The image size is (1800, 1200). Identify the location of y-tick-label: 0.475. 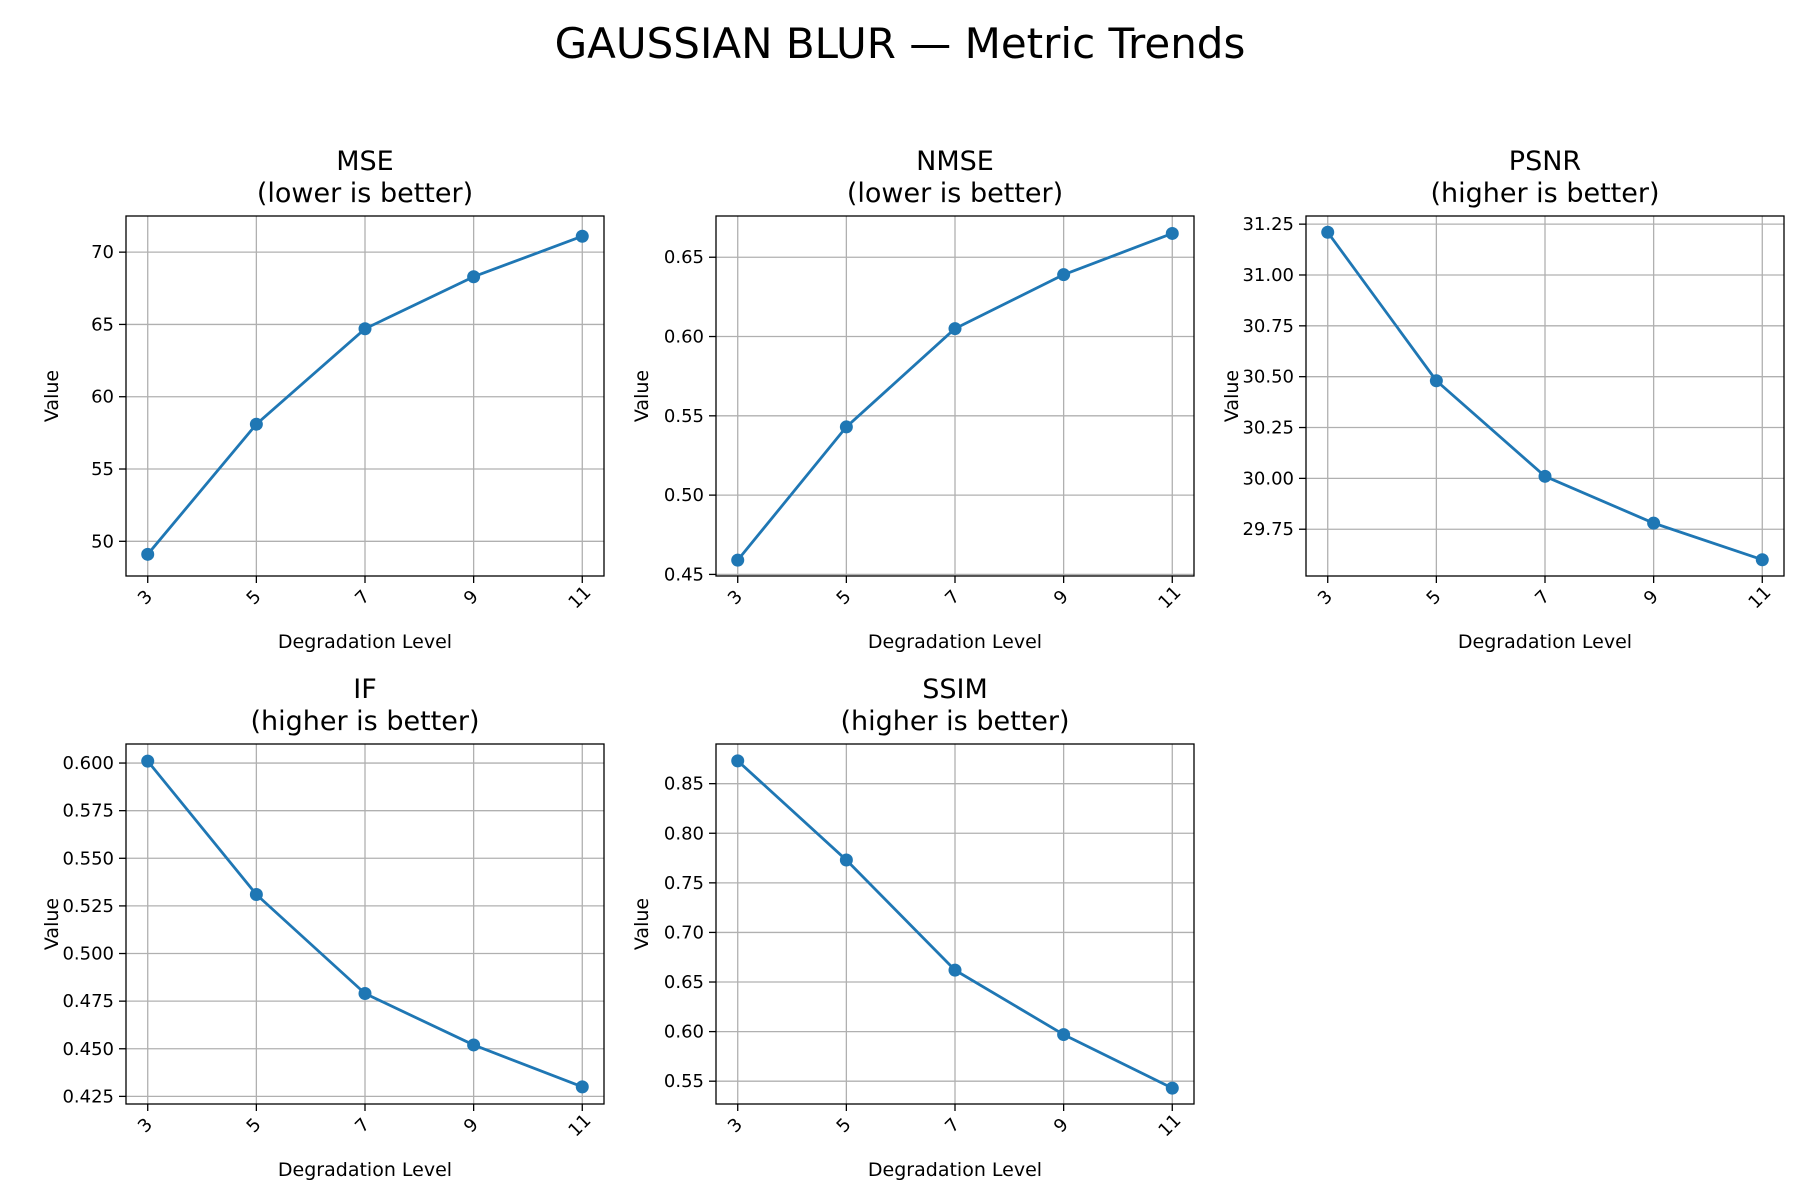
(88, 1001).